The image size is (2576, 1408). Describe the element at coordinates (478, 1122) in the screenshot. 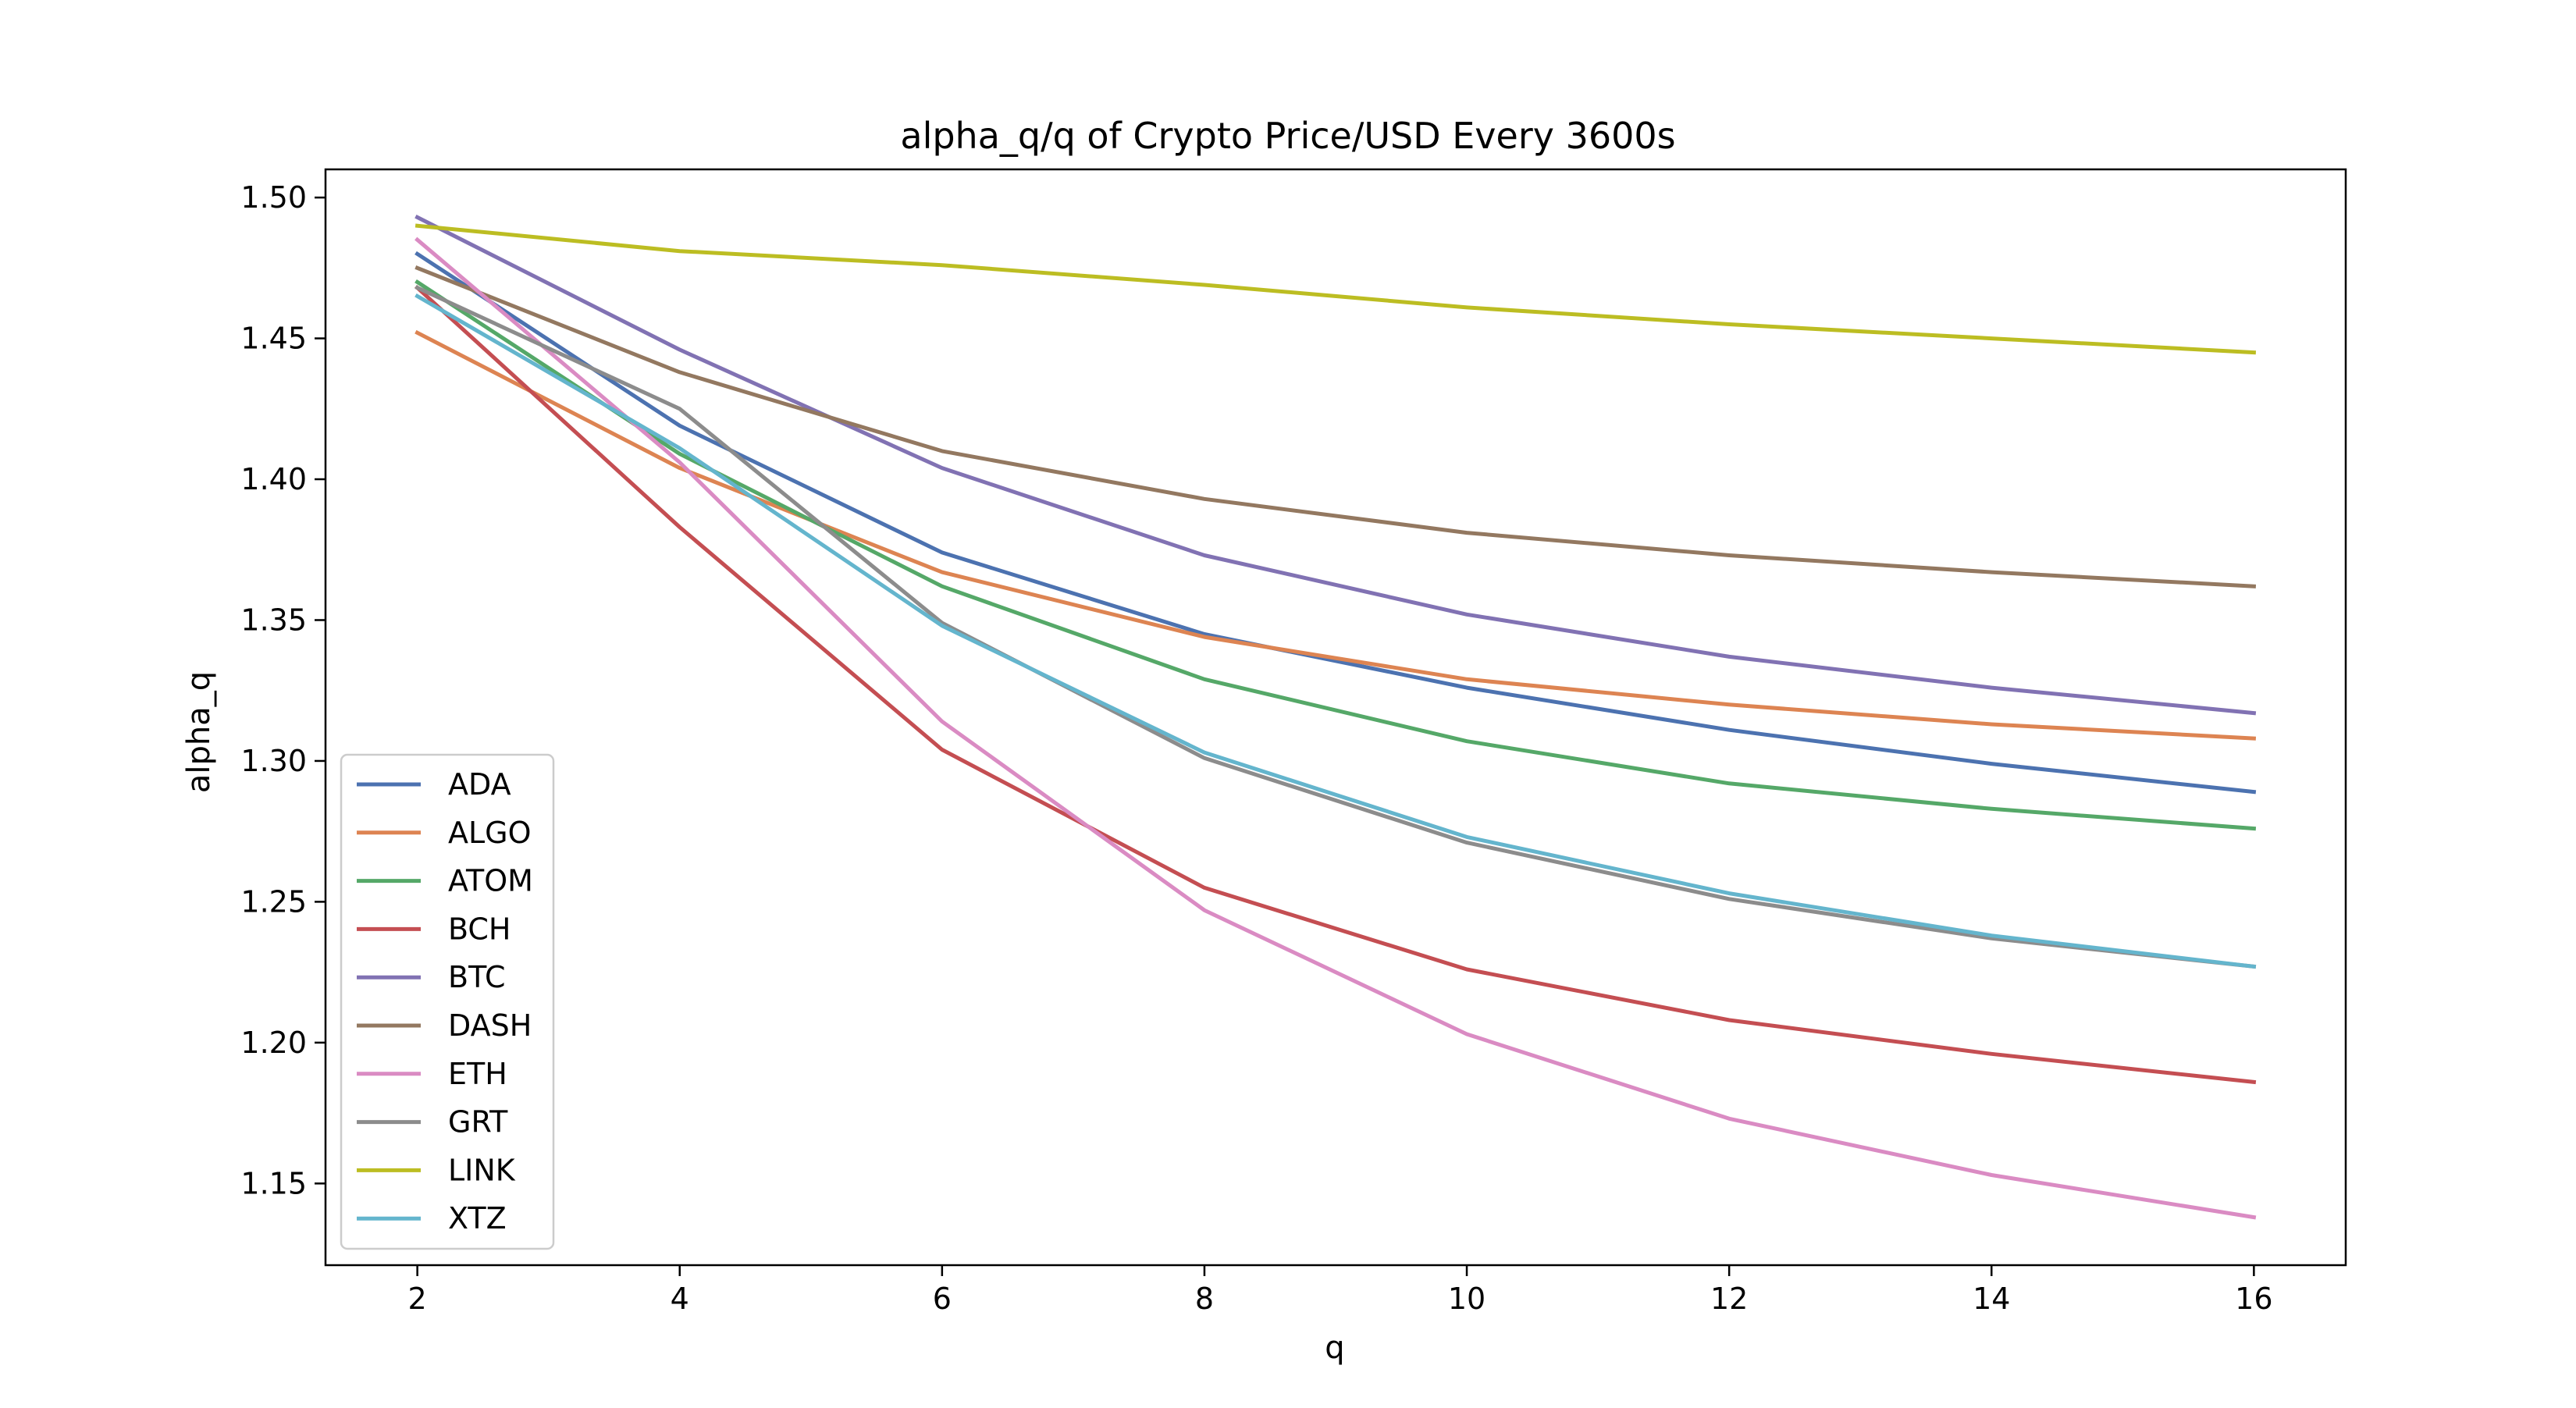

I see `legend-label-grt: GRT` at that location.